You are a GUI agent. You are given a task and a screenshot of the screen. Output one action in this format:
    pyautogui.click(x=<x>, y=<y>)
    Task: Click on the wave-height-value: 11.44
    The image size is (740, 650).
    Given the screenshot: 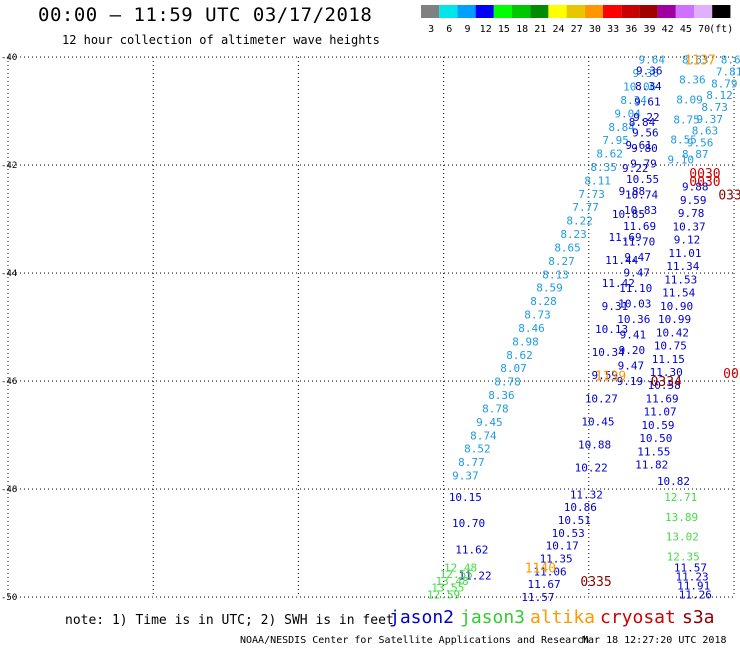 What is the action you would take?
    pyautogui.click(x=621, y=260)
    